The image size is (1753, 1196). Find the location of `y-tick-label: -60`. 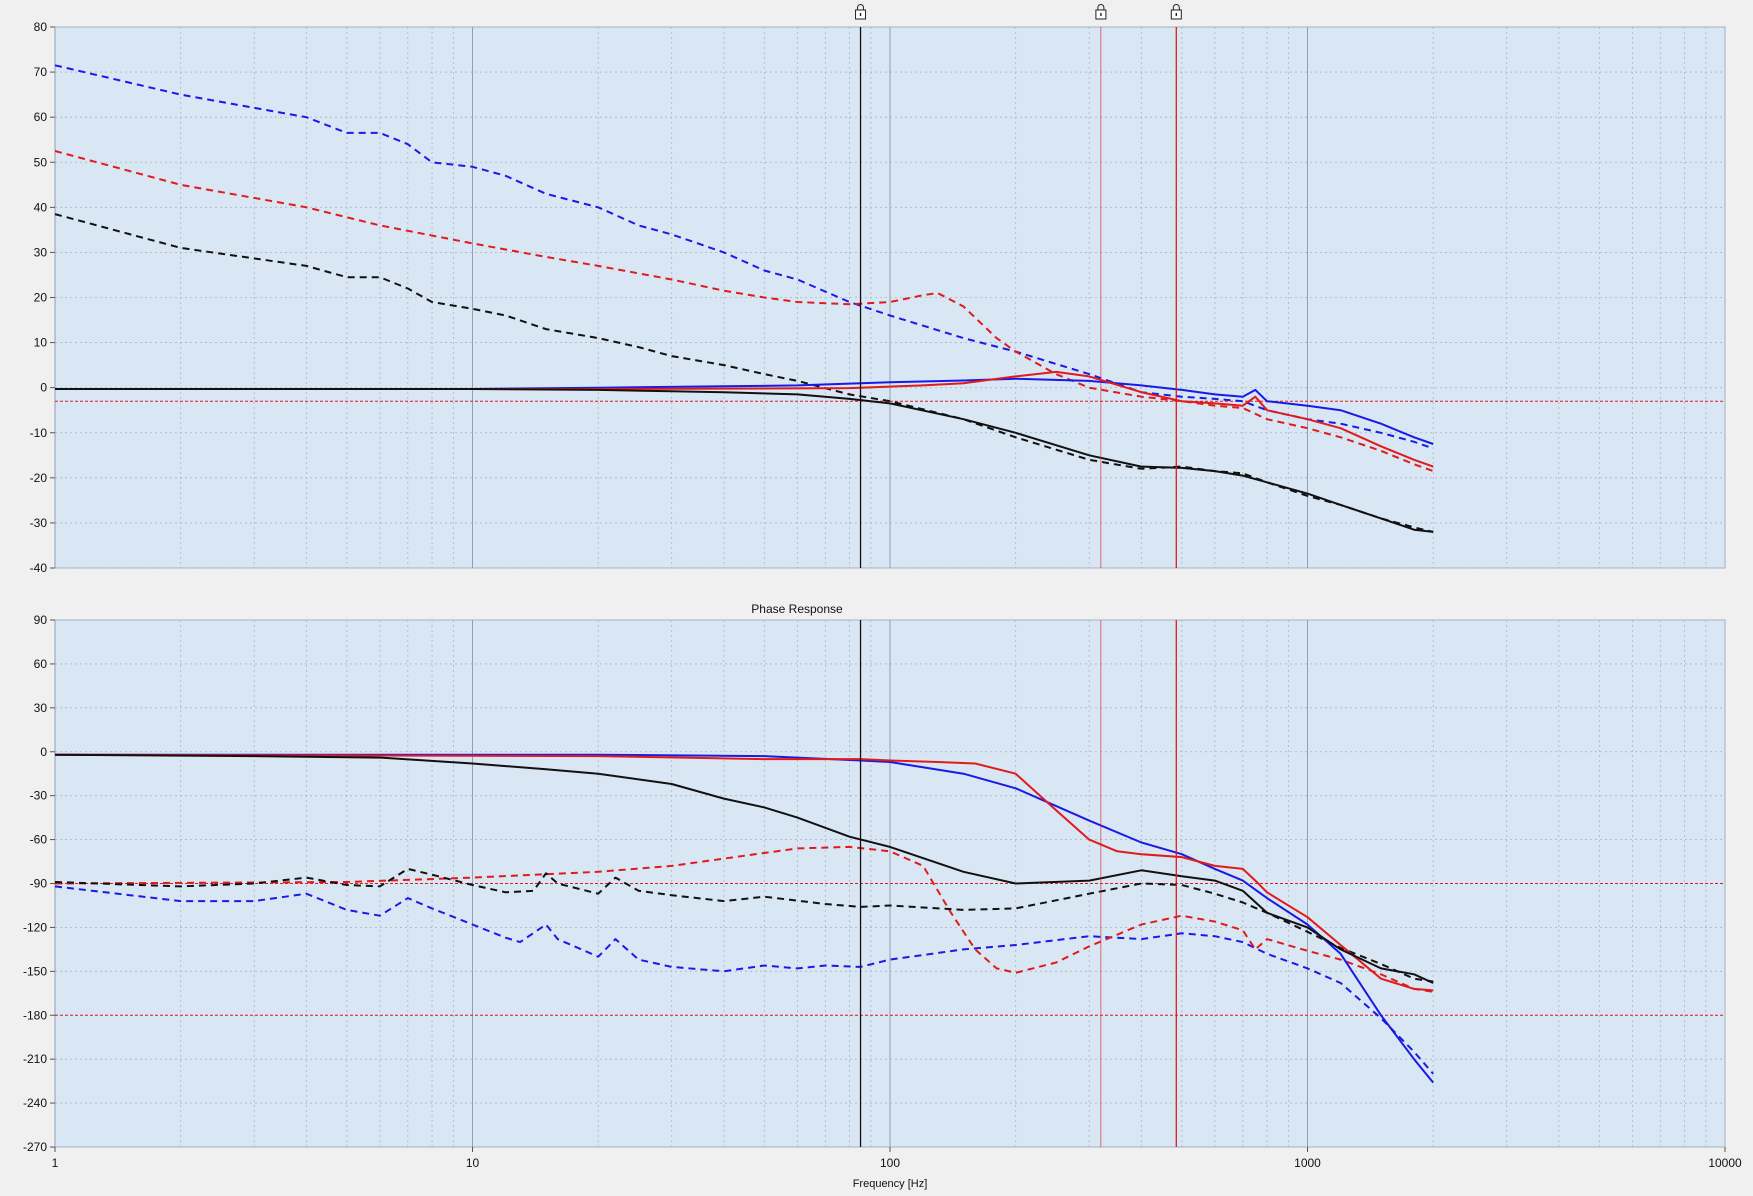

y-tick-label: -60 is located at coordinates (39, 840).